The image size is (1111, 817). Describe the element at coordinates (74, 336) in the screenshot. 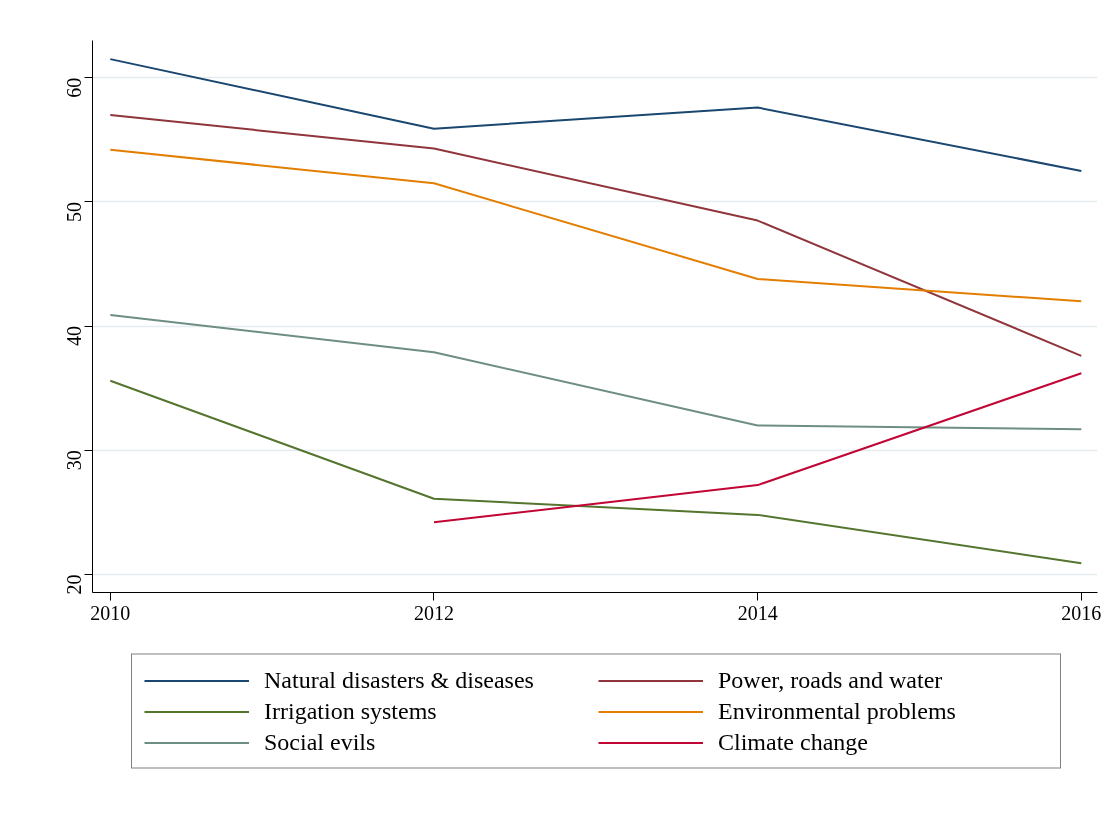

I see `y-tick-label: 40` at that location.